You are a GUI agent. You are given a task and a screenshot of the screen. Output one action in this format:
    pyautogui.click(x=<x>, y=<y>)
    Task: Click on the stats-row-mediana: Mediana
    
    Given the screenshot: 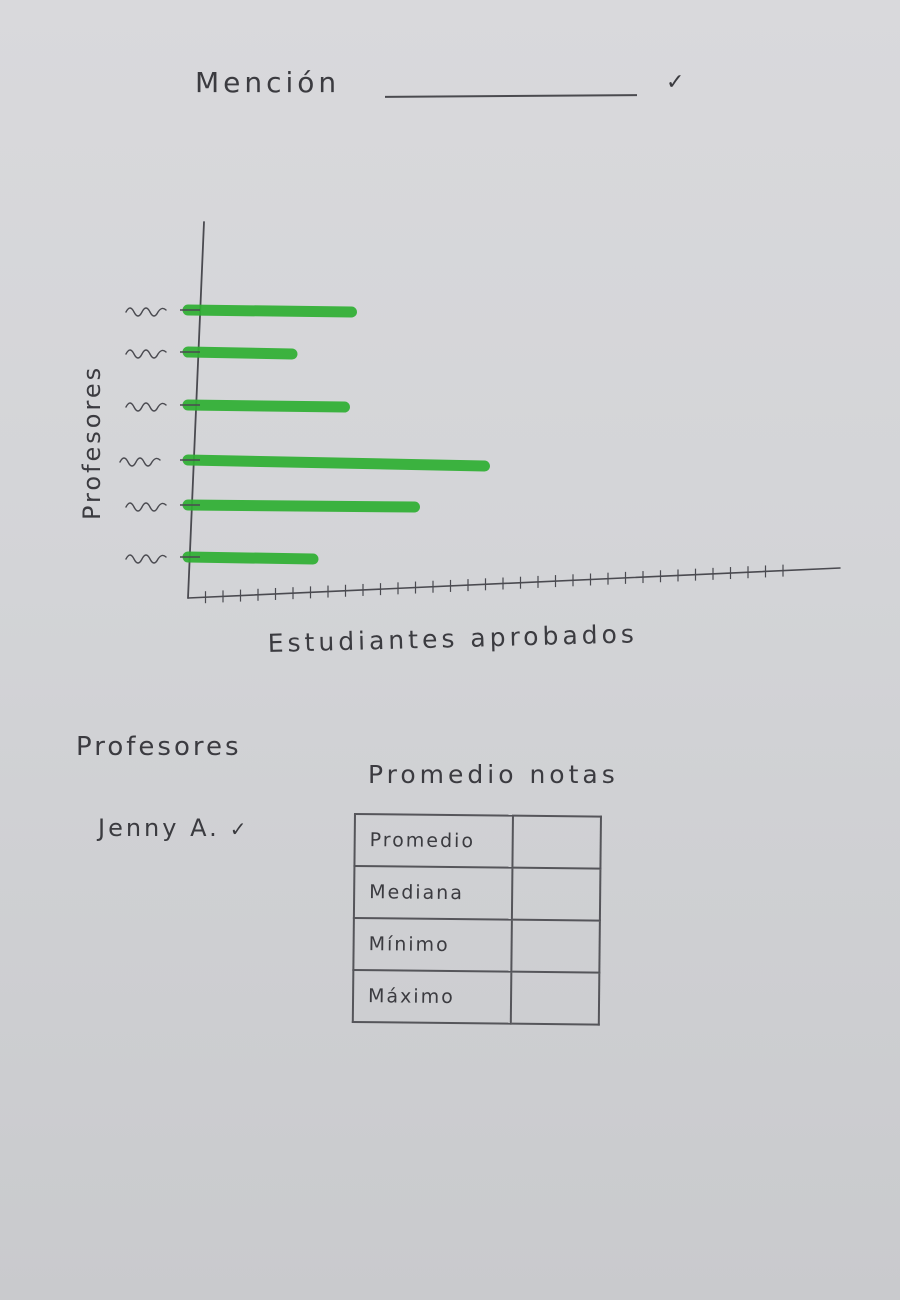 What is the action you would take?
    pyautogui.click(x=477, y=893)
    